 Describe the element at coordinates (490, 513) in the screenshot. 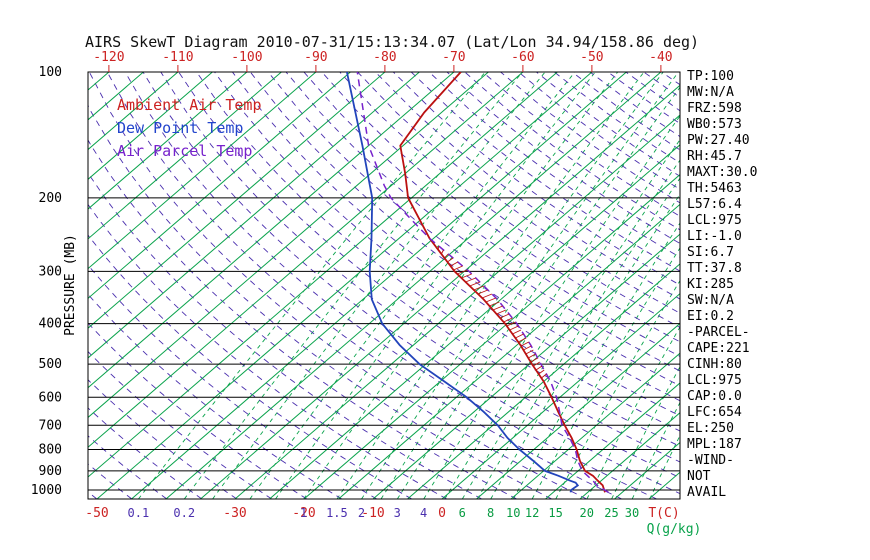

I see `mixing-ratio-label: 8` at that location.